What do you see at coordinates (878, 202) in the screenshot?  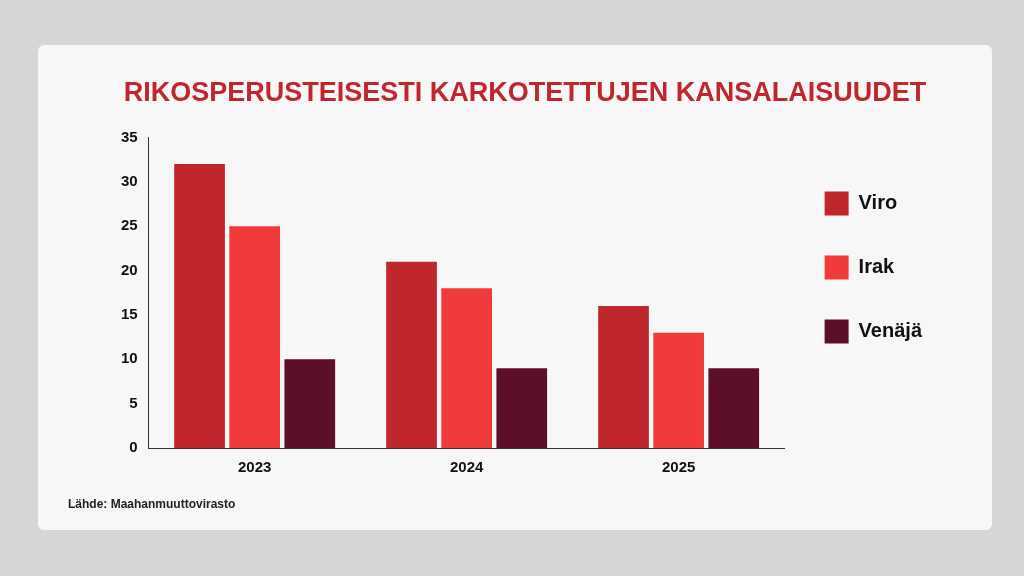 I see `legend-label: Viro` at bounding box center [878, 202].